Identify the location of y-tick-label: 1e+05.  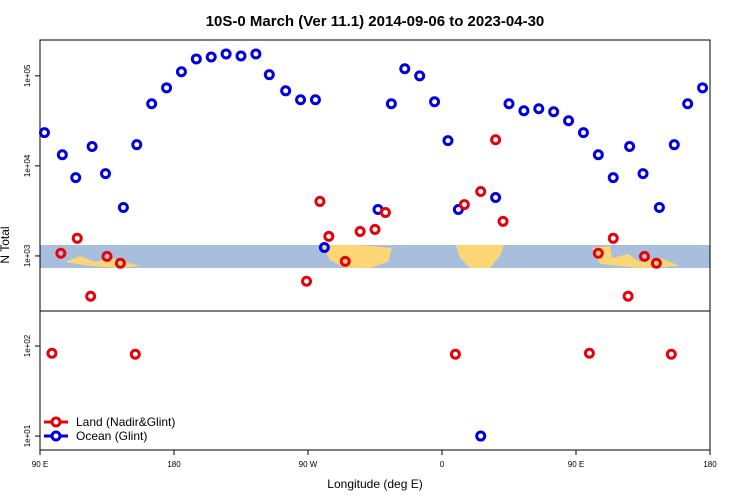
(27, 75).